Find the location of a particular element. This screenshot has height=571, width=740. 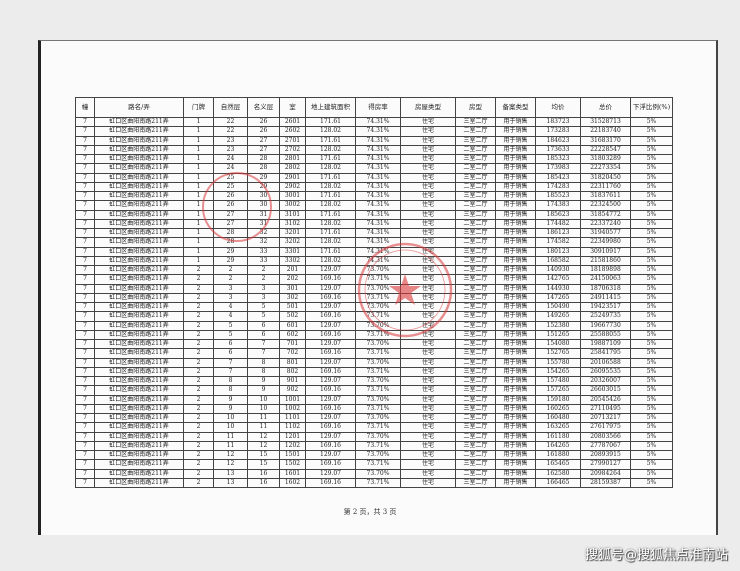

table-cell: 22337240 is located at coordinates (605, 224).